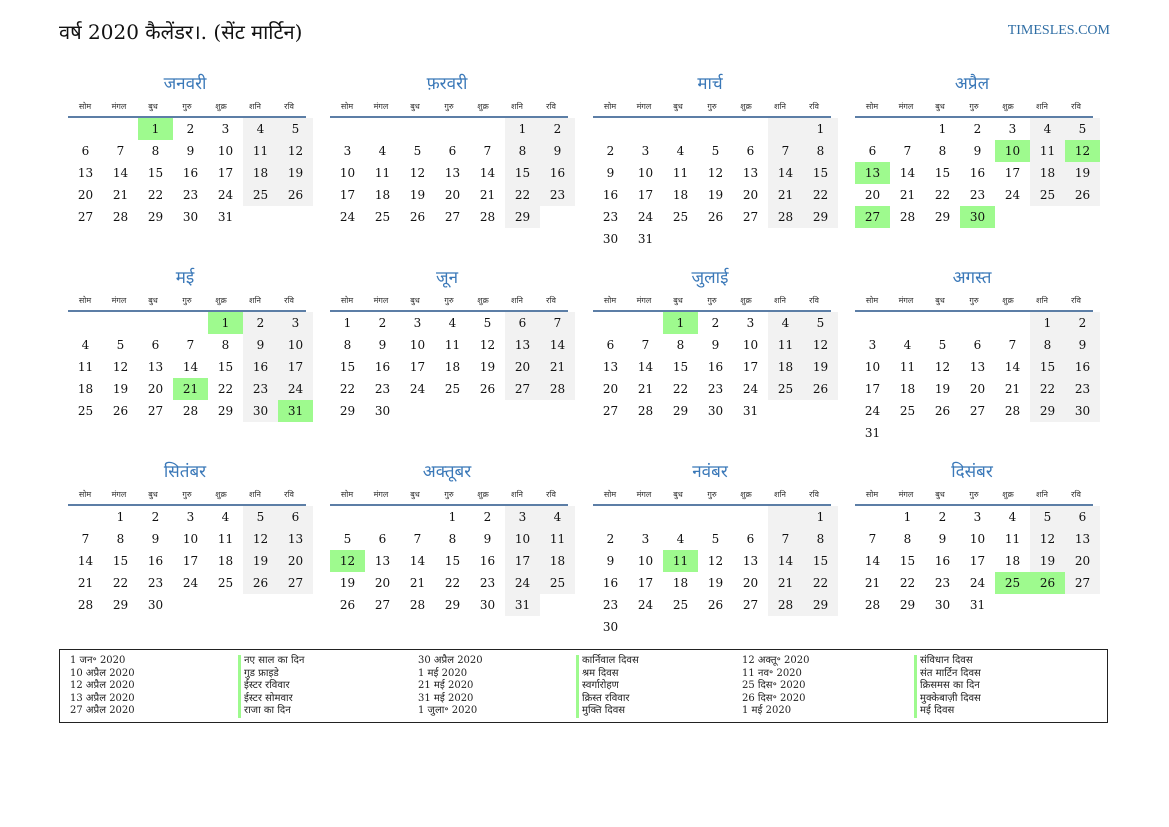  What do you see at coordinates (977, 195) in the screenshot?
I see `day-cell: 23` at bounding box center [977, 195].